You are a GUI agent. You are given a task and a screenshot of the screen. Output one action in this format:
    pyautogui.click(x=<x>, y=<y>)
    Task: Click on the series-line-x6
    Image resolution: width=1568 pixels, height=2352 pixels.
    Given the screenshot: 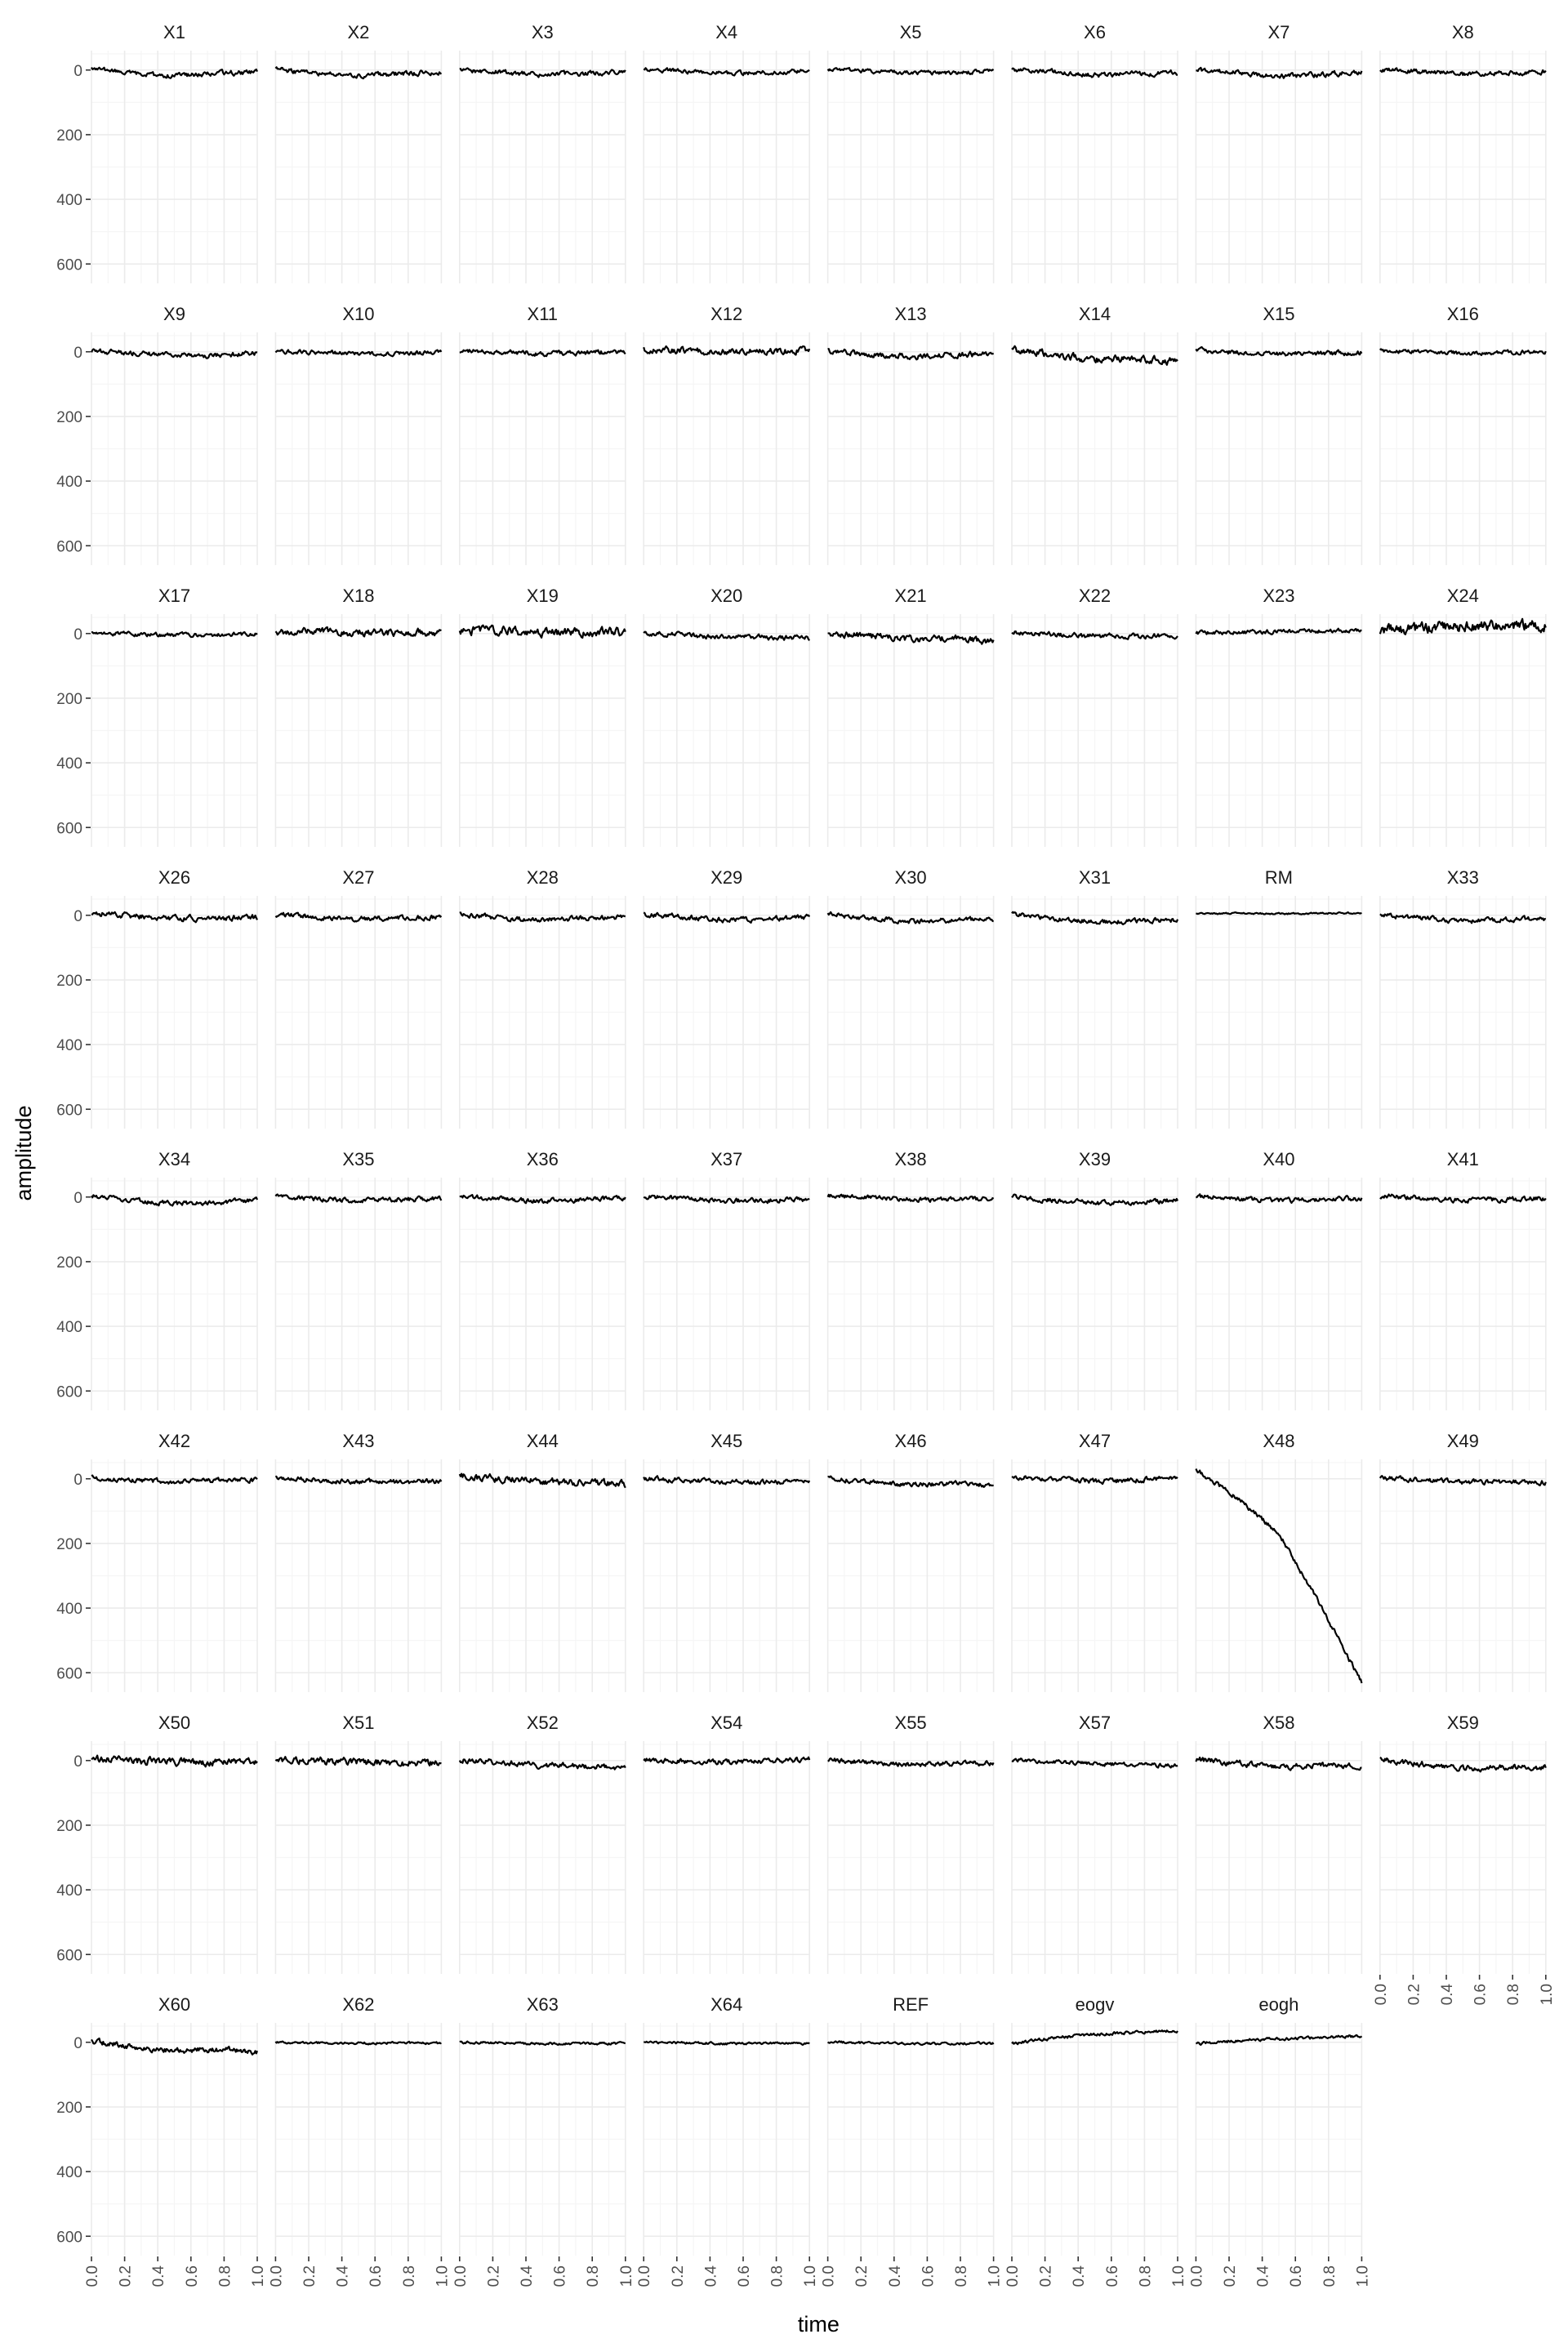 What is the action you would take?
    pyautogui.click(x=1094, y=72)
    